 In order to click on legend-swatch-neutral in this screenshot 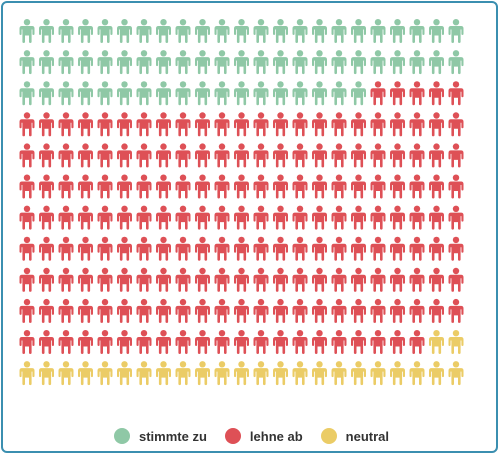, I will do `click(328, 436)`.